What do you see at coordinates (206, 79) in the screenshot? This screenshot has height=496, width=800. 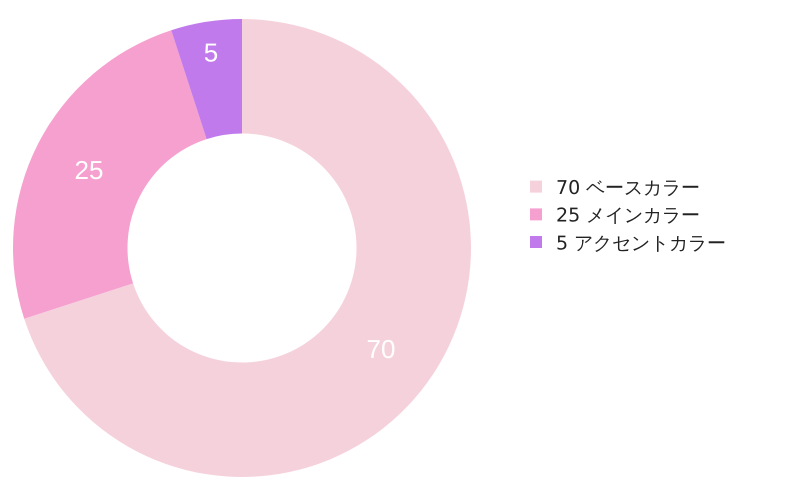 I see `donut-slice` at bounding box center [206, 79].